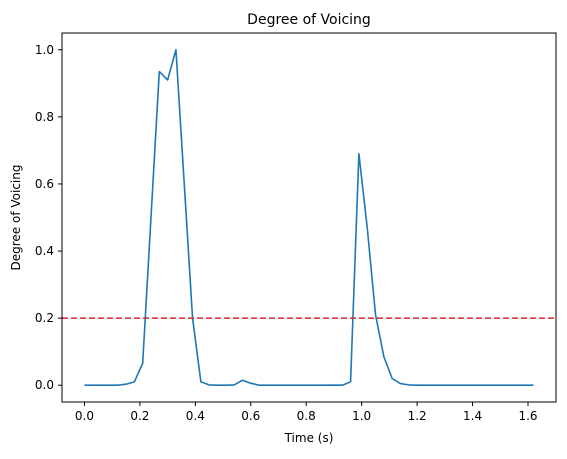 The width and height of the screenshot is (567, 459). Describe the element at coordinates (44, 318) in the screenshot. I see `y-tick-label: 0.2` at that location.